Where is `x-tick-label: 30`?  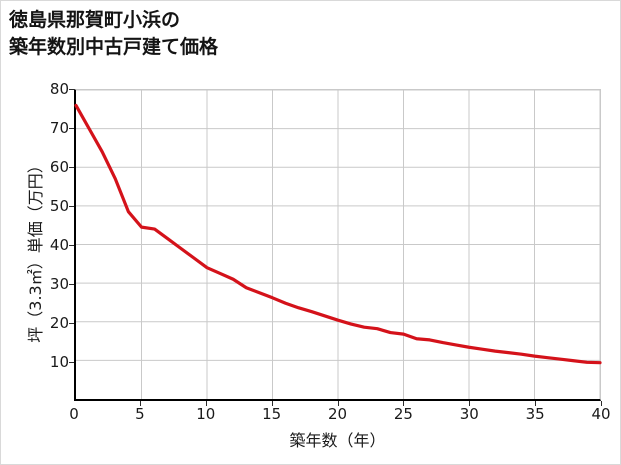
x-tick-label: 30 is located at coordinates (469, 414).